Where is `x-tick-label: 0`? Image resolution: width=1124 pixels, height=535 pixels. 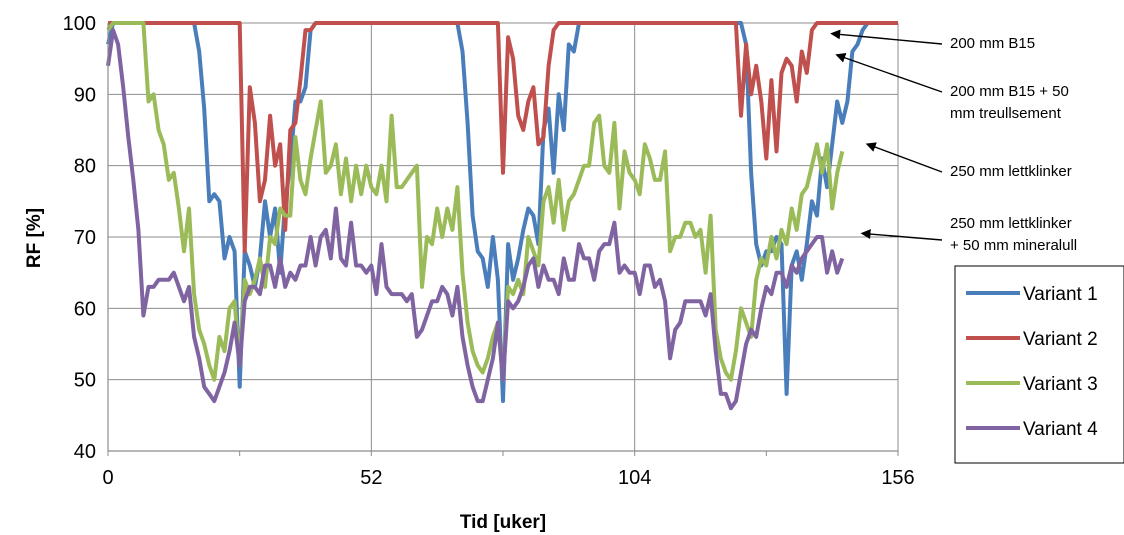 x-tick-label: 0 is located at coordinates (107, 478).